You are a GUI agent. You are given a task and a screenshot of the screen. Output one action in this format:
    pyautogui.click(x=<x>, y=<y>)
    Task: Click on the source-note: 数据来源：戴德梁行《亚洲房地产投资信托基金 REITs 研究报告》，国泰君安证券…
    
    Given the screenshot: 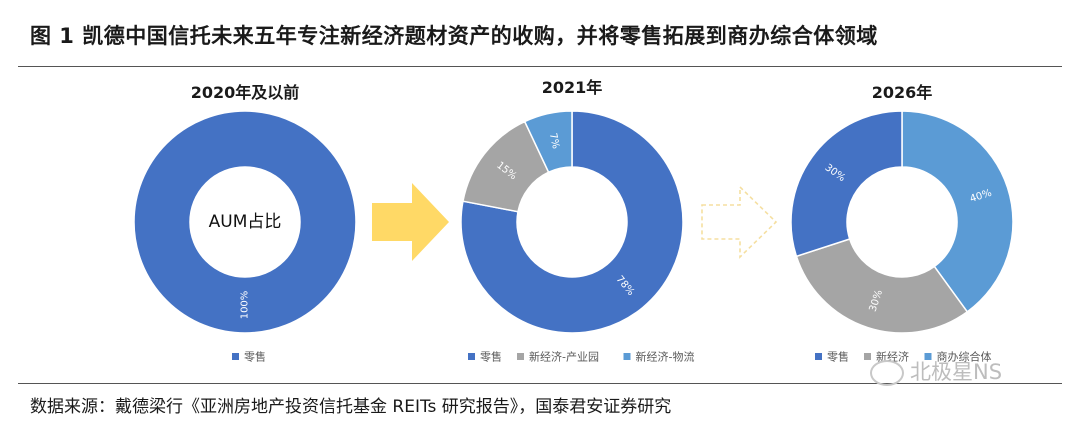 What is the action you would take?
    pyautogui.click(x=351, y=407)
    